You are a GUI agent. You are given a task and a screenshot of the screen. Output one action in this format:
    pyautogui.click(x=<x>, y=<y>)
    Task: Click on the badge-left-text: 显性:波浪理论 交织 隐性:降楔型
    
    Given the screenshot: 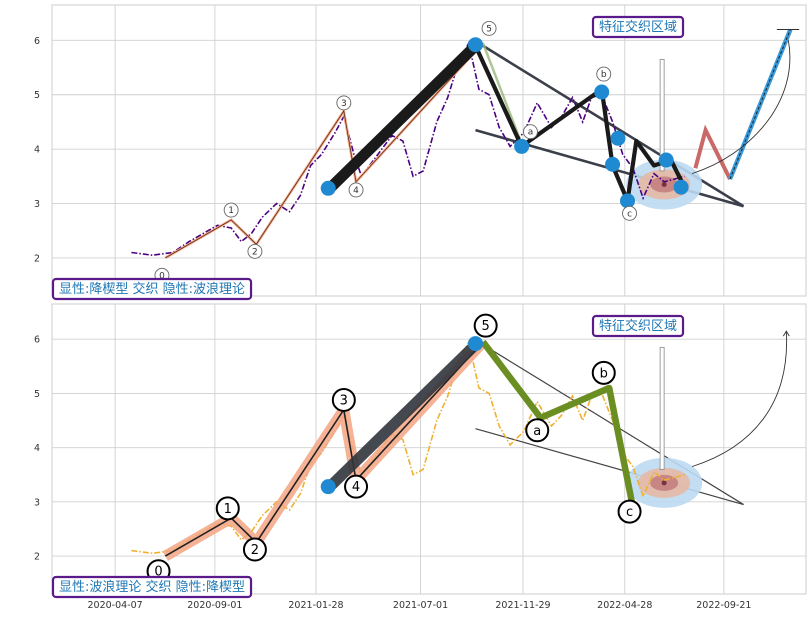 What is the action you would take?
    pyautogui.click(x=152, y=587)
    